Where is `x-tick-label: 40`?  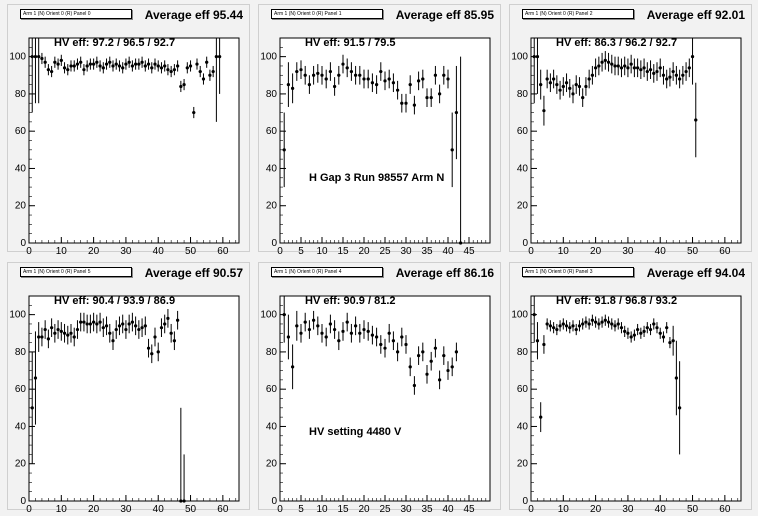 x-tick-label: 40 is located at coordinates (448, 251).